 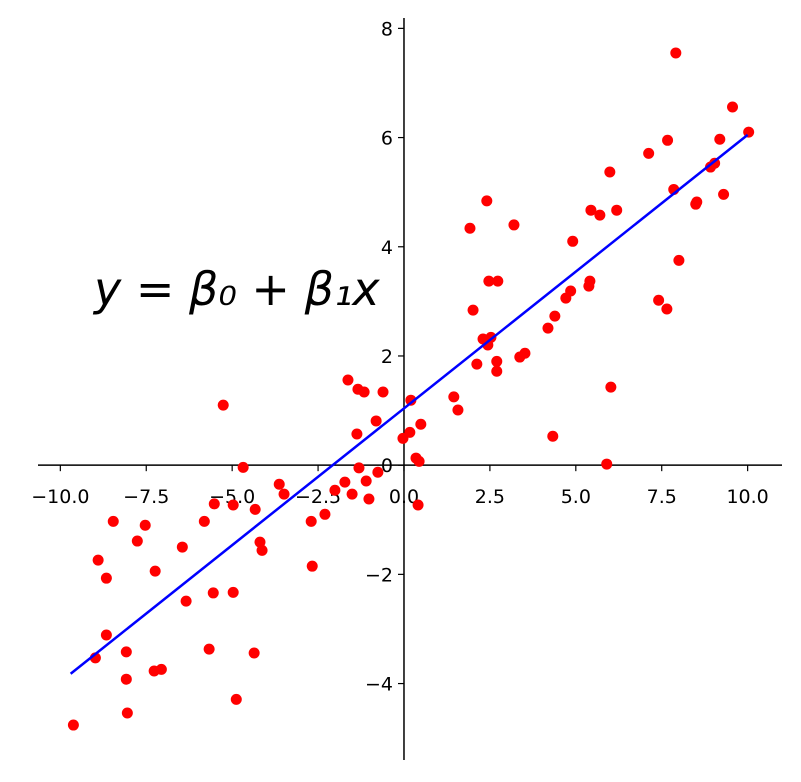 What do you see at coordinates (60, 497) in the screenshot?
I see `x-tick-label: −10.0` at bounding box center [60, 497].